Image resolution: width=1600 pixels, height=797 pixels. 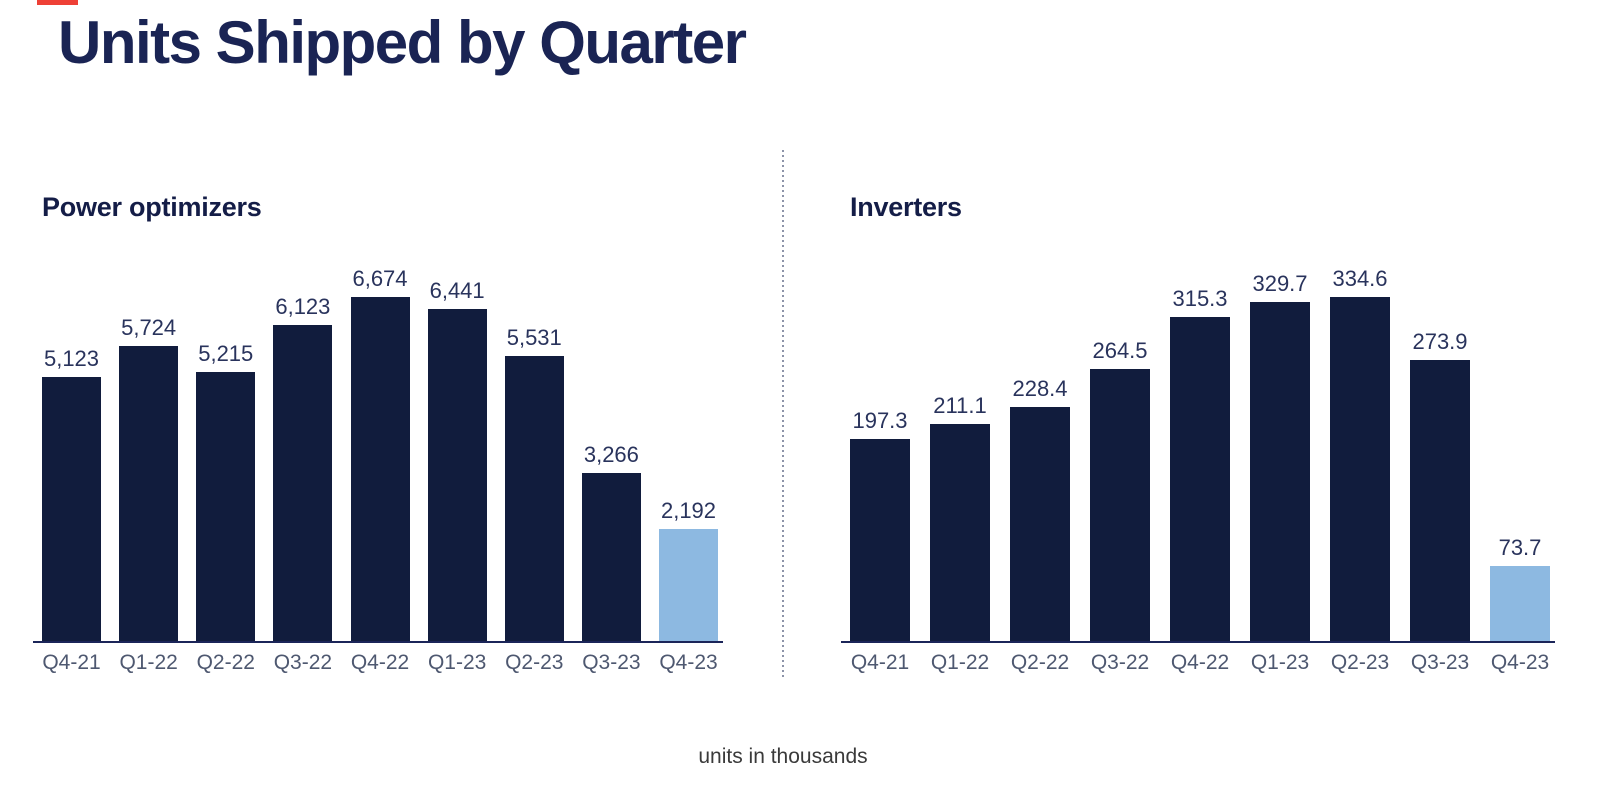 I want to click on bar-column: 228.4, so click(x=1040, y=509).